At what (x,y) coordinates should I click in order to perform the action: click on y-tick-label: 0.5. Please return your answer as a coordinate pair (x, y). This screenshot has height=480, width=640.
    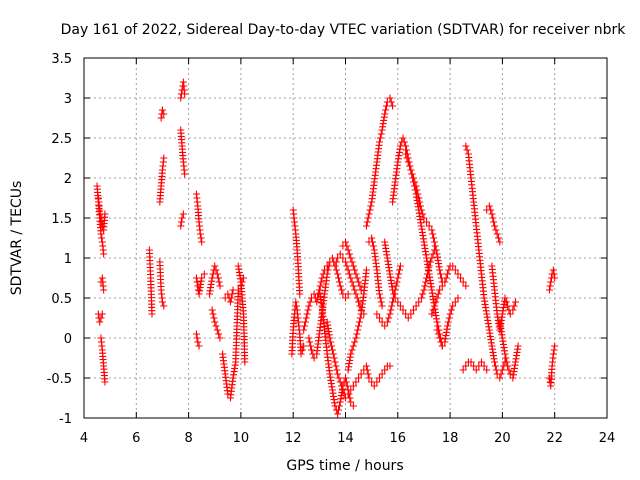
    Looking at the image, I should click on (61, 299).